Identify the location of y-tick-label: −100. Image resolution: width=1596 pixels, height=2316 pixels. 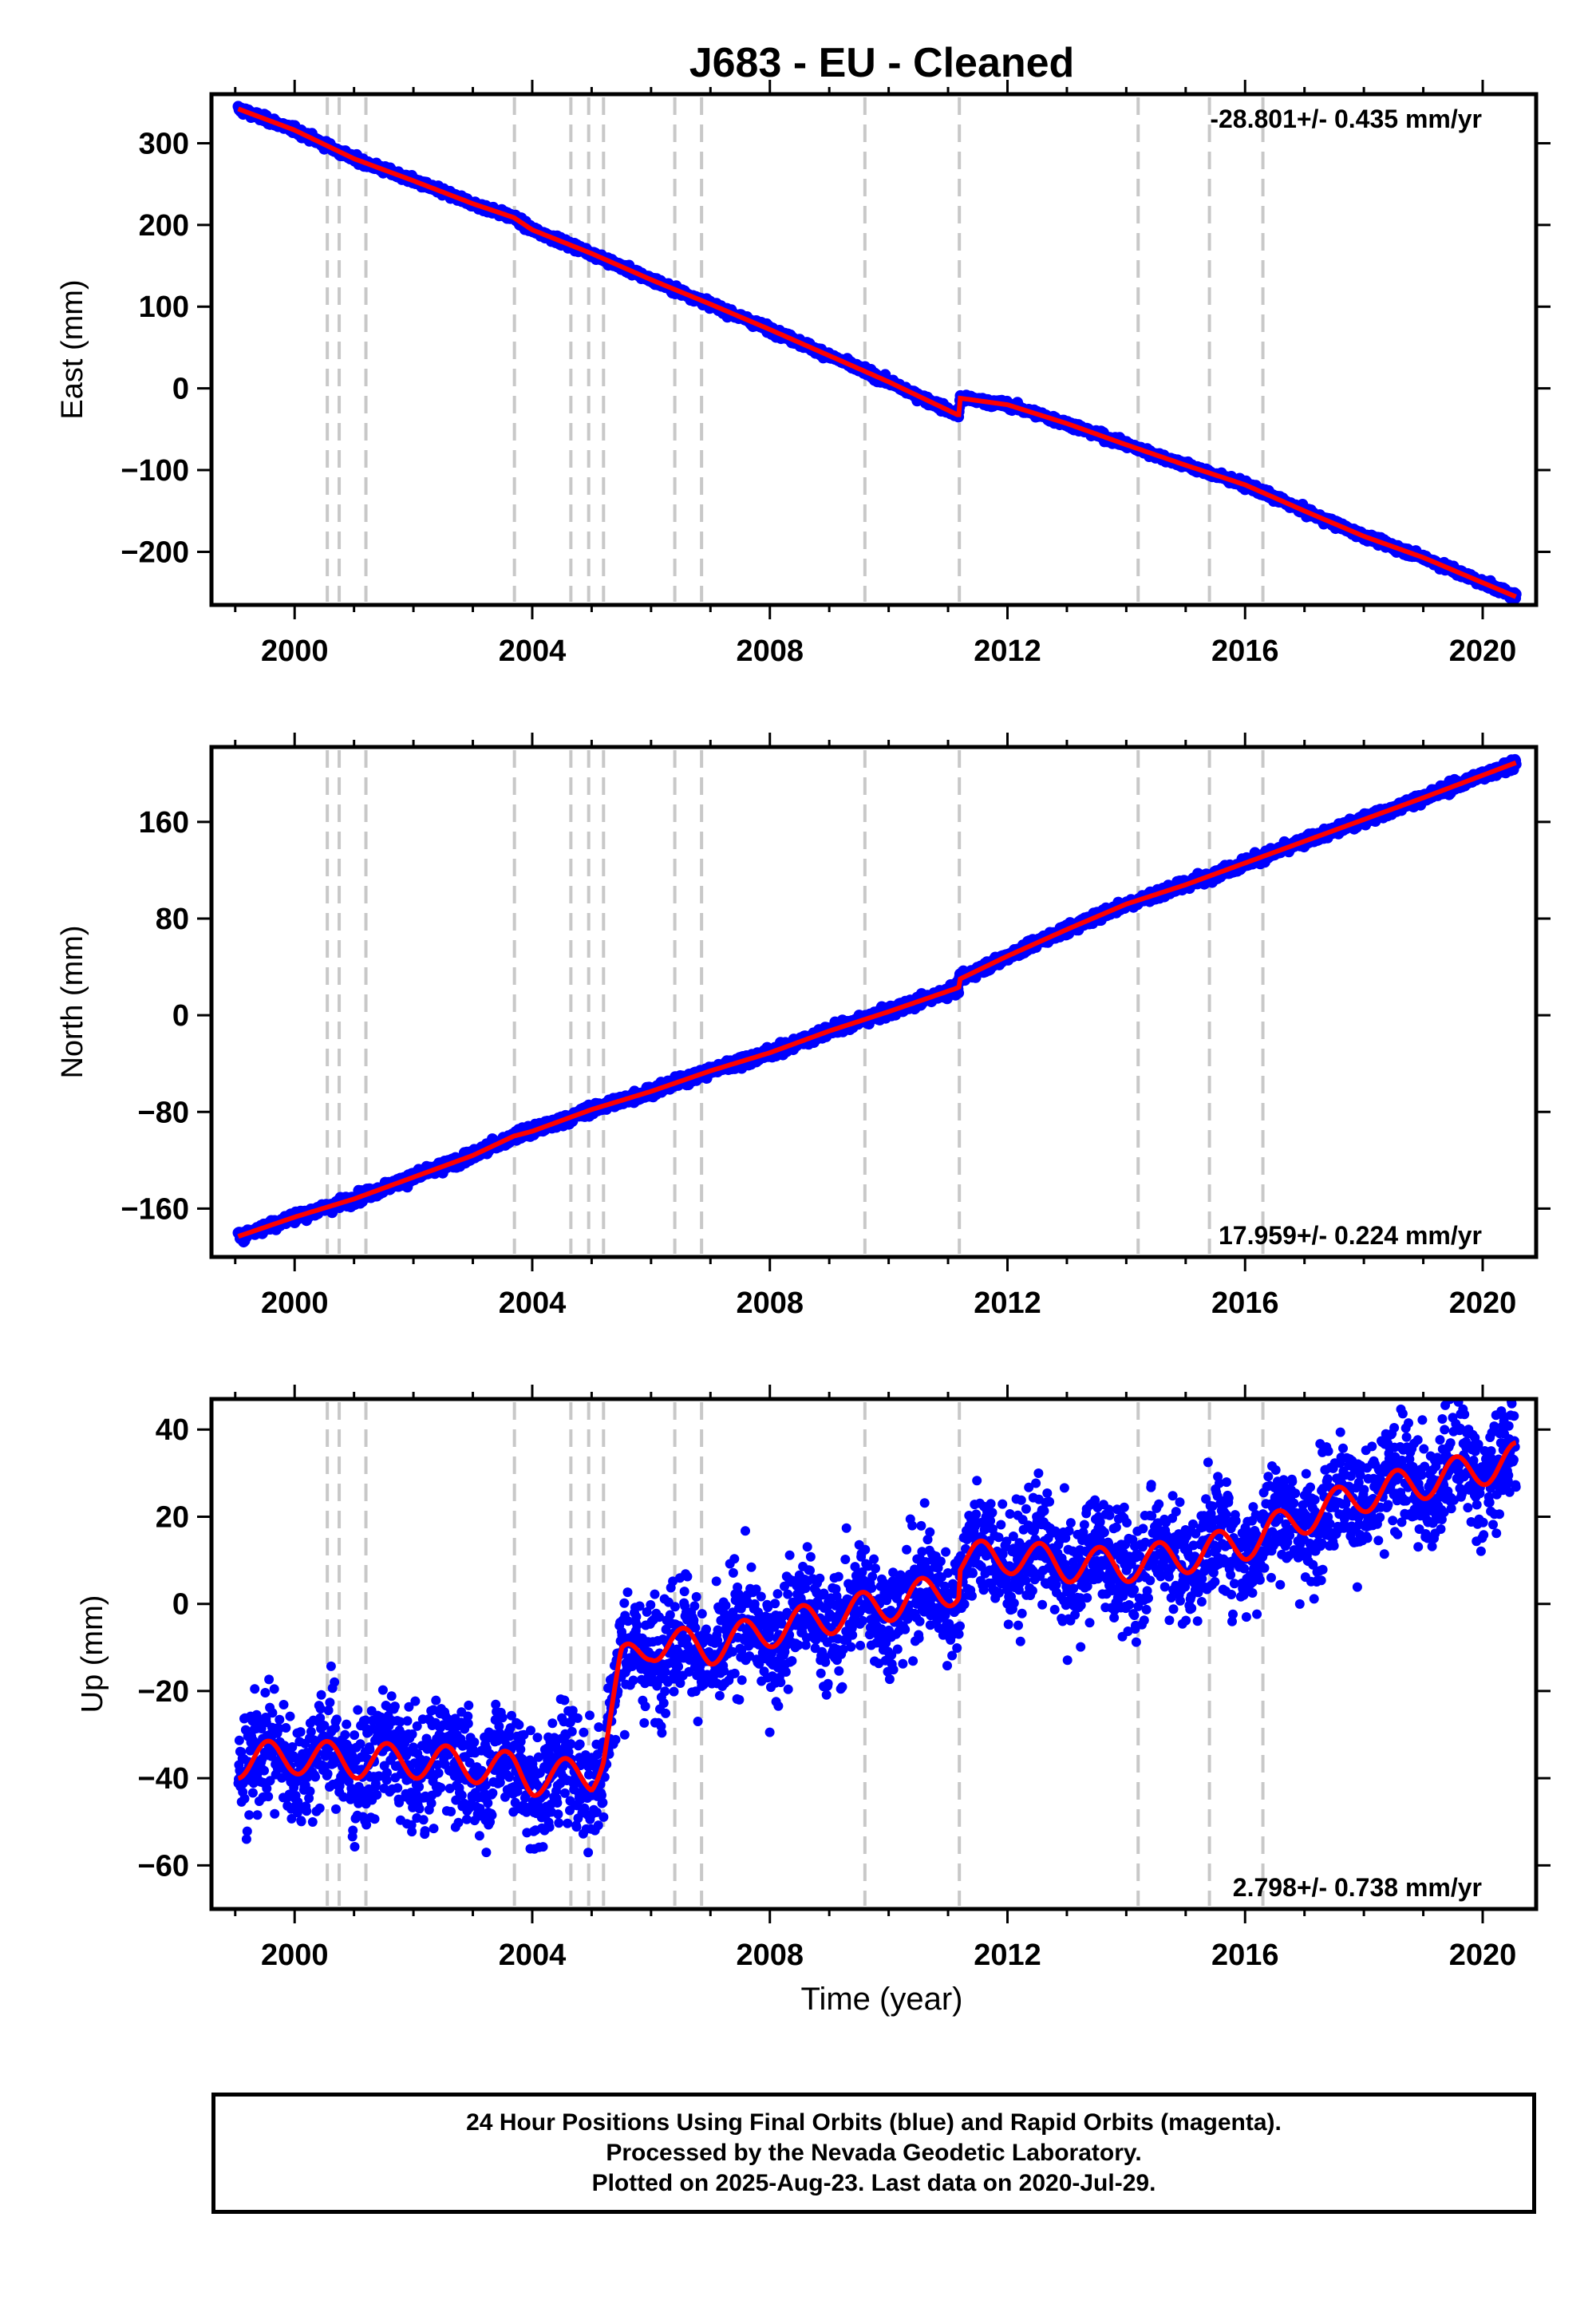
(154, 471).